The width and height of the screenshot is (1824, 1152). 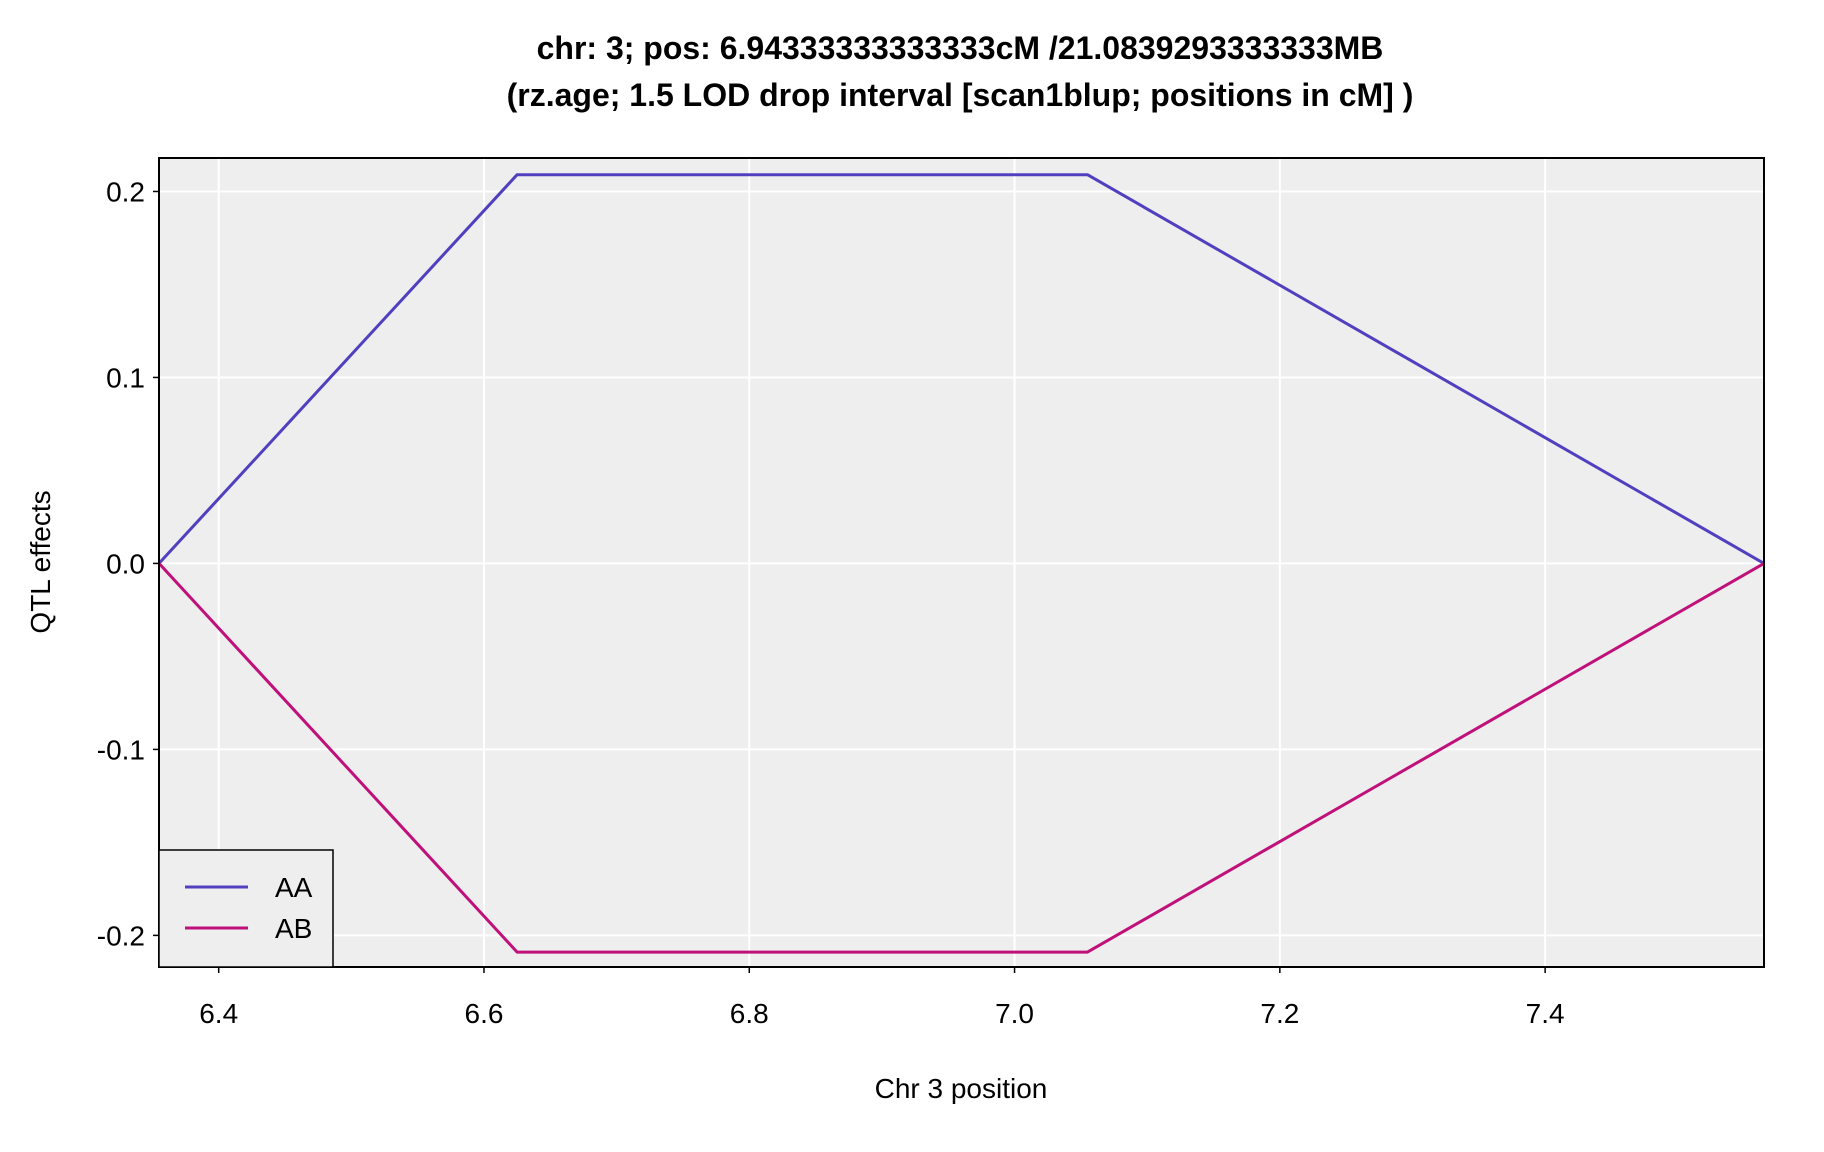 I want to click on x-axis-ticks: 6.4 6.6 6.8 7.0 7.2 7.4, so click(x=882, y=998).